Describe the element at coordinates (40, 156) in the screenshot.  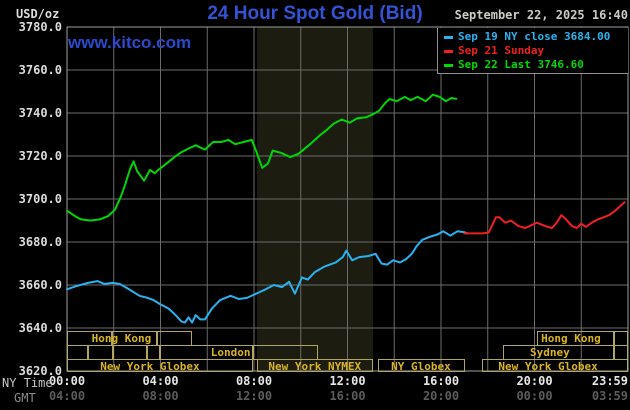
I see `y-tick-label: 3720.0` at that location.